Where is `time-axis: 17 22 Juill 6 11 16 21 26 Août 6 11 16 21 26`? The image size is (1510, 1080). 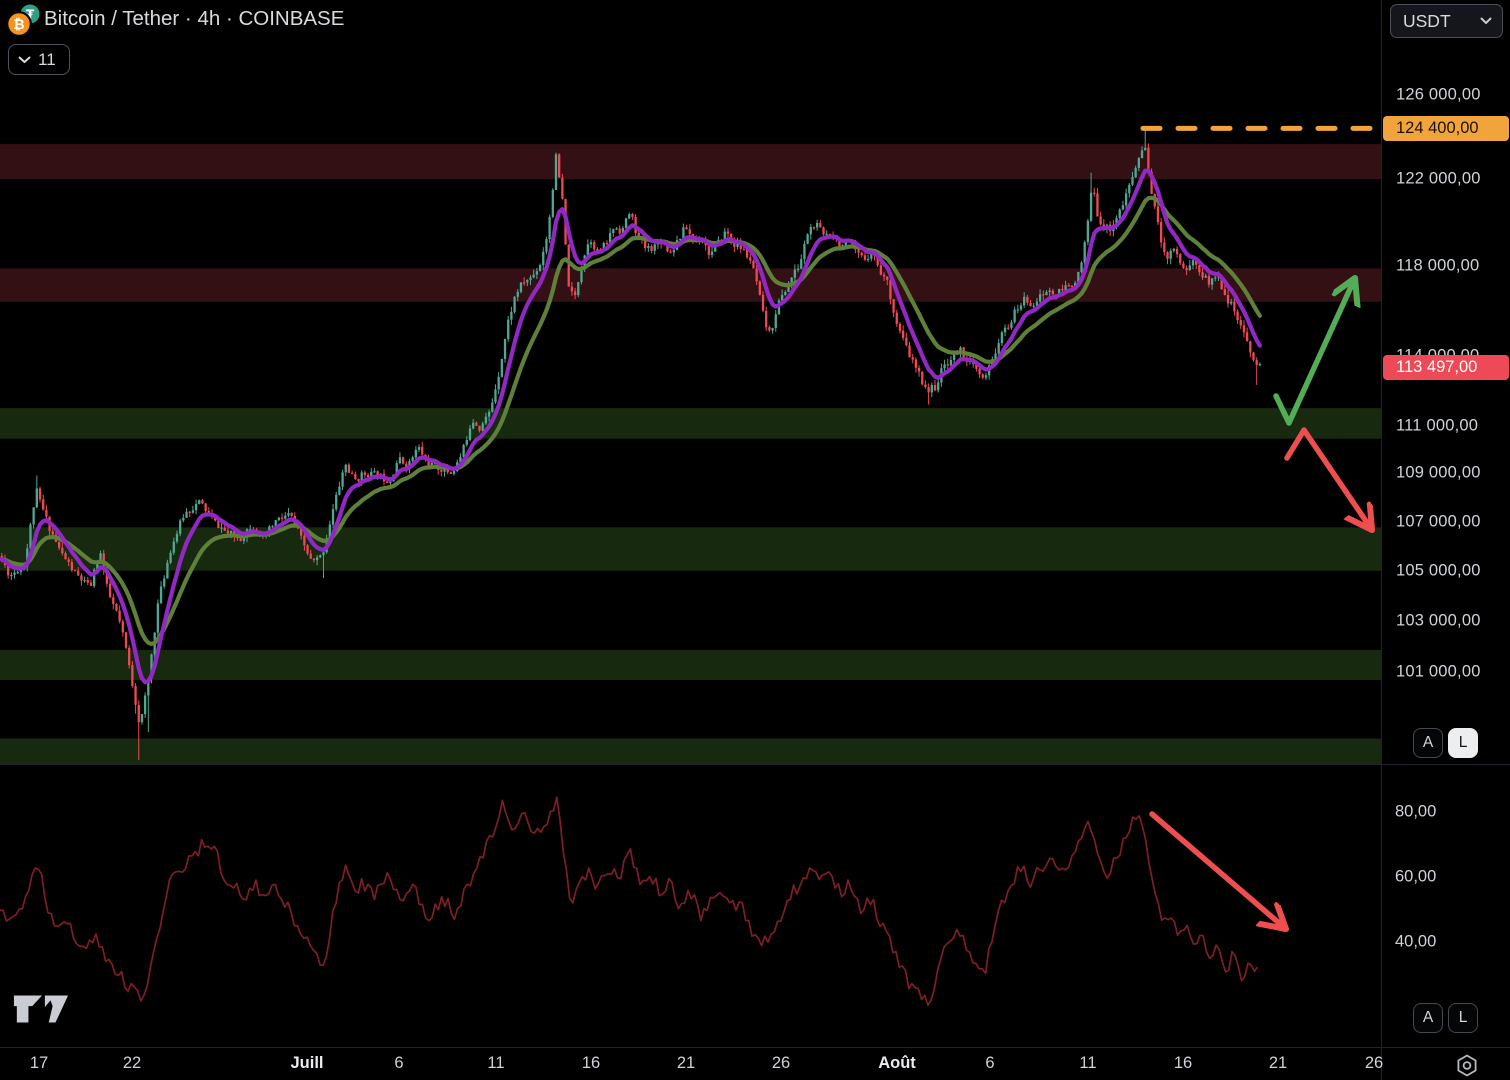
time-axis: 17 22 Juill 6 11 16 21 26 Août 6 11 16 21 26 is located at coordinates (755, 1063).